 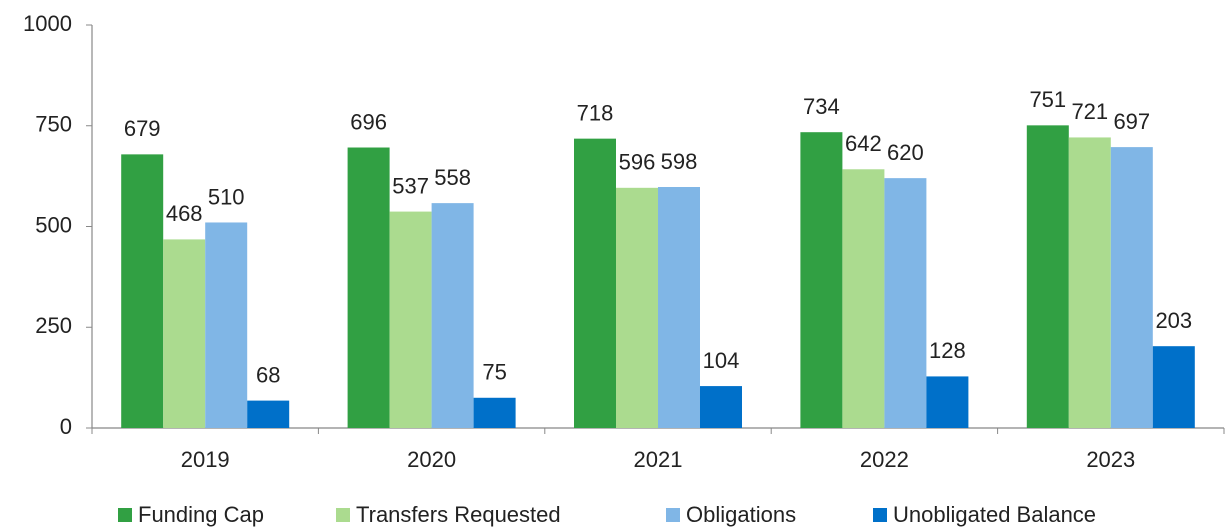 What do you see at coordinates (431, 459) in the screenshot?
I see `x-tick-label: 2020` at bounding box center [431, 459].